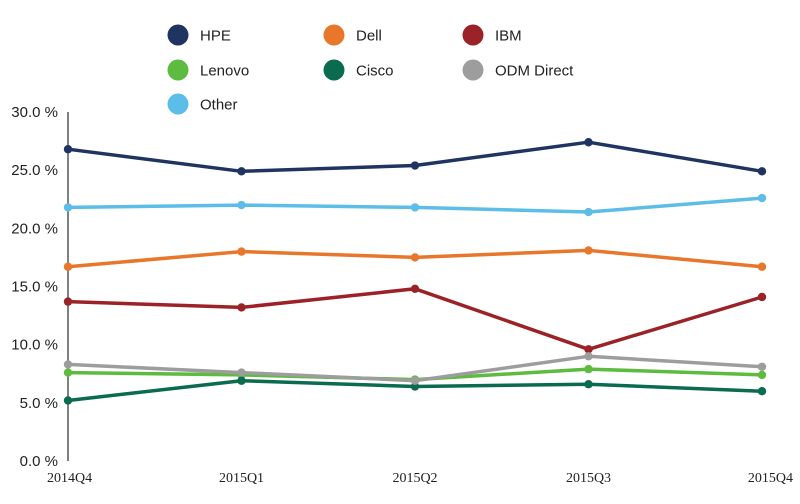 This screenshot has height=504, width=800. Describe the element at coordinates (199, 35) in the screenshot. I see `legend-item-hpe: HPE` at that location.